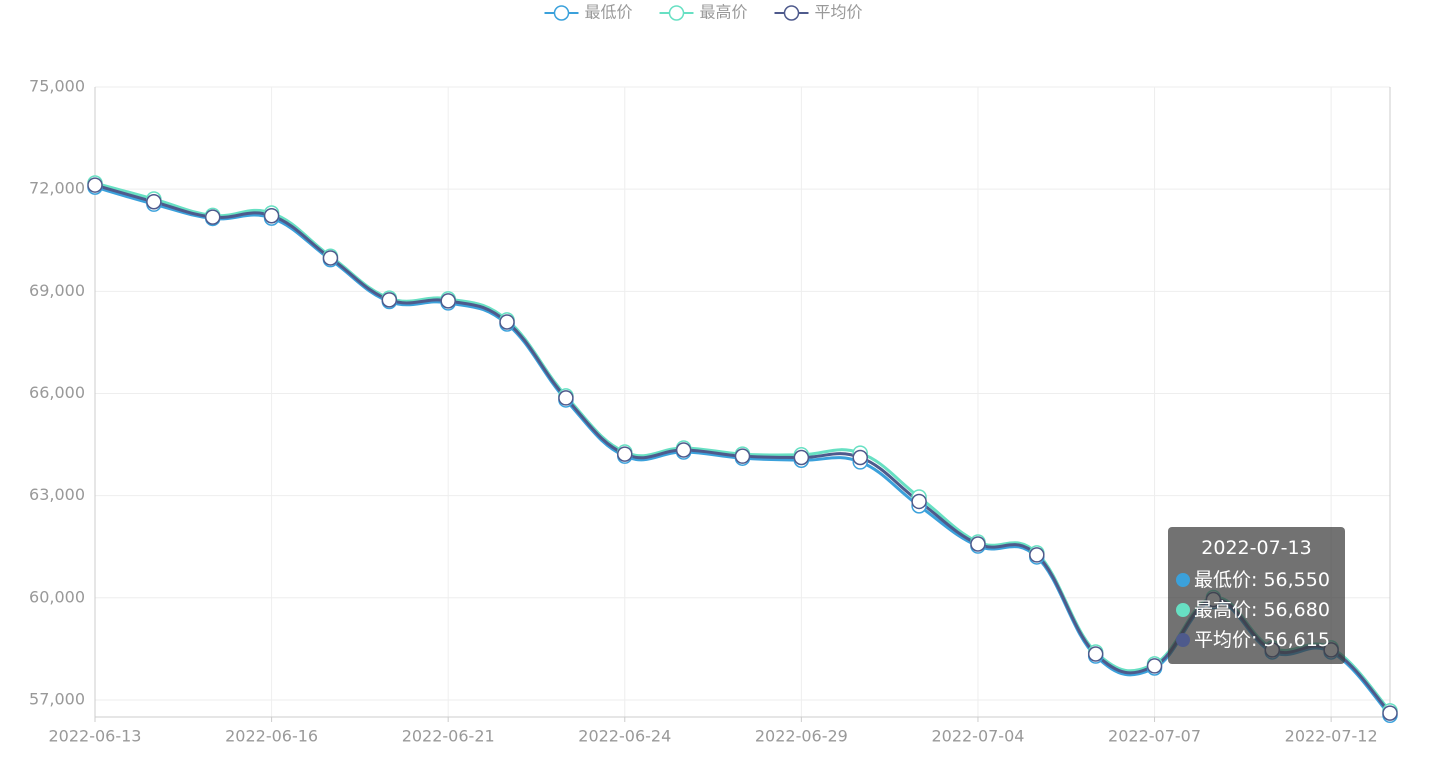 Image resolution: width=1435 pixels, height=764 pixels. I want to click on x-tick-label: 2022-07-12, so click(1331, 736).